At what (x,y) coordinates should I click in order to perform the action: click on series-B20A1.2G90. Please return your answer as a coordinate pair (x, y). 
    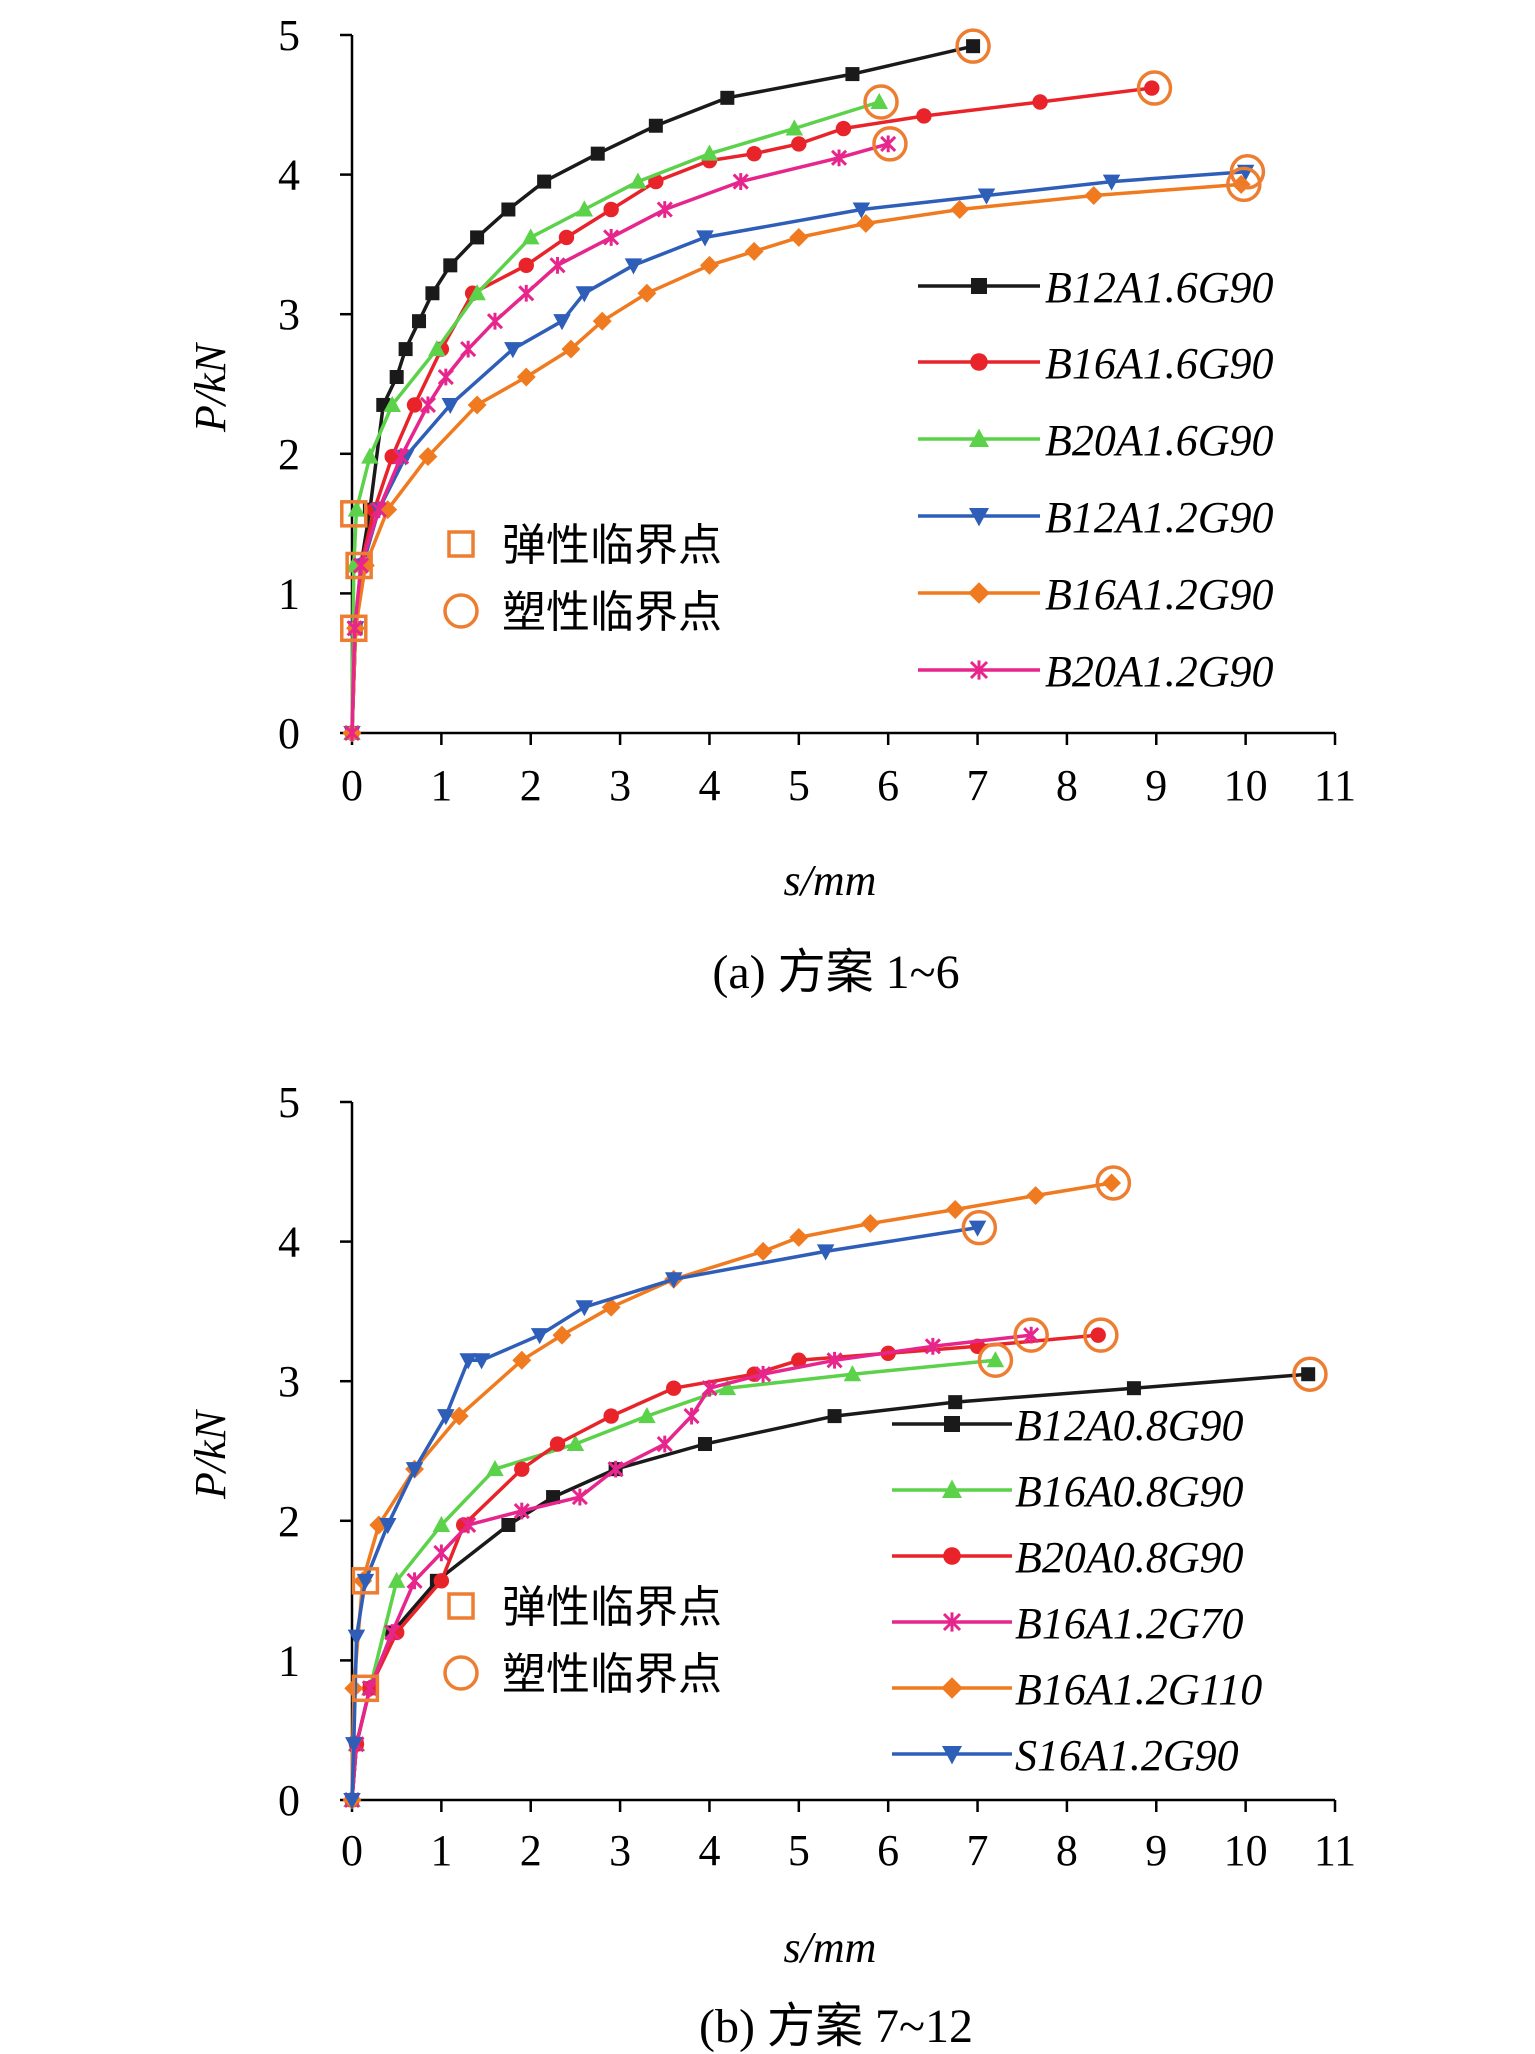
    Looking at the image, I should click on (691, 438).